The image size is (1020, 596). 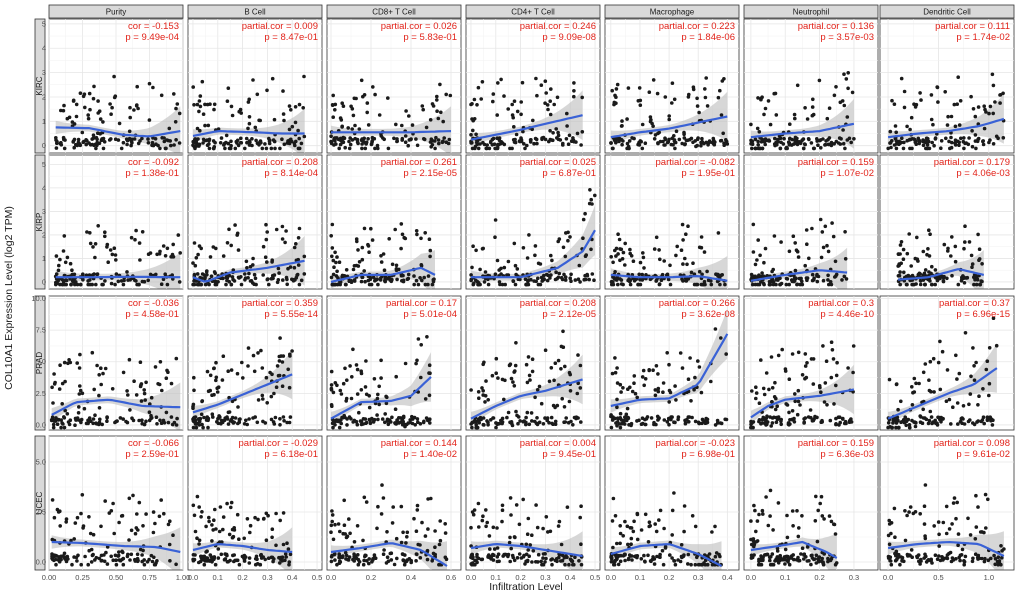 I want to click on p-value-label: p = 5.55e-14, so click(x=291, y=314).